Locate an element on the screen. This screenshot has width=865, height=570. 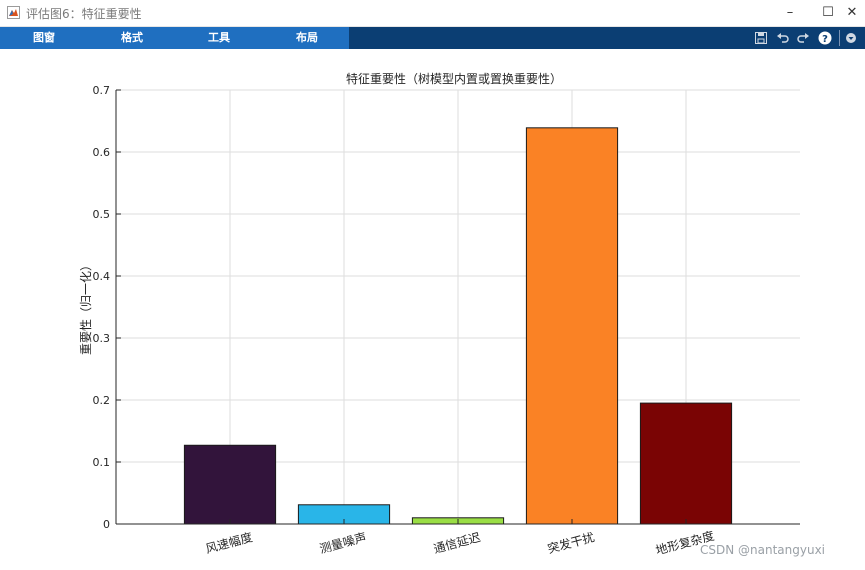
x-tick-label: 通信延迟 is located at coordinates (457, 543).